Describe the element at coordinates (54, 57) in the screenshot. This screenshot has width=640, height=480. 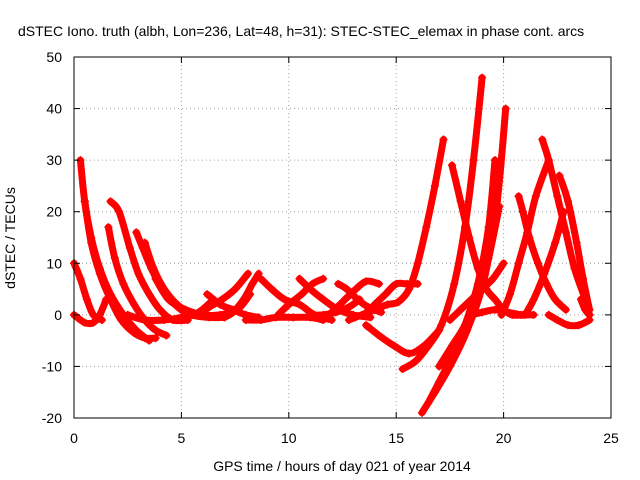
I see `y-tick-label: 50` at that location.